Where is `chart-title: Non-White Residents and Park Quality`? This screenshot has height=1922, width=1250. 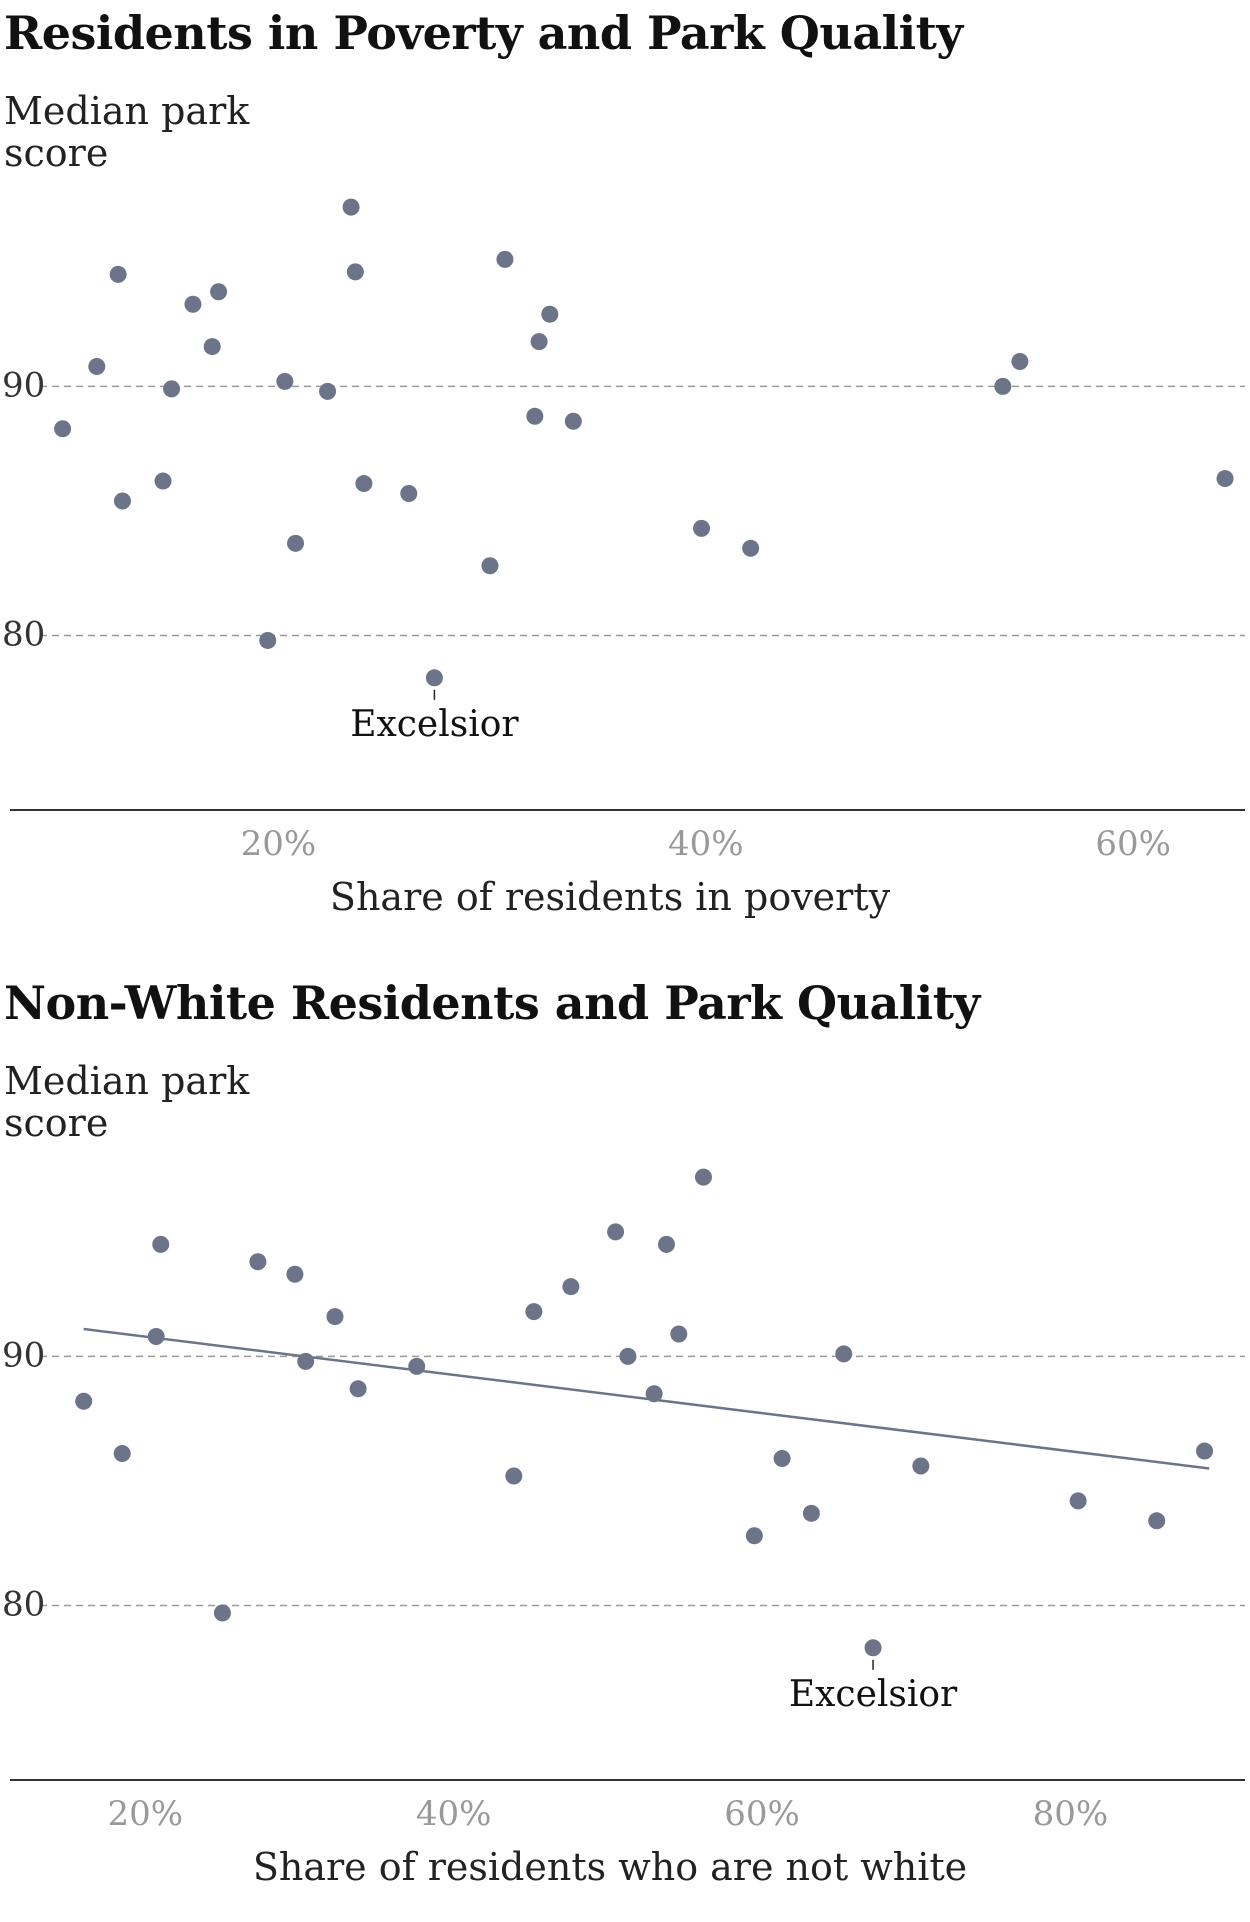
chart-title: Non-White Residents and Park Quality is located at coordinates (492, 1003).